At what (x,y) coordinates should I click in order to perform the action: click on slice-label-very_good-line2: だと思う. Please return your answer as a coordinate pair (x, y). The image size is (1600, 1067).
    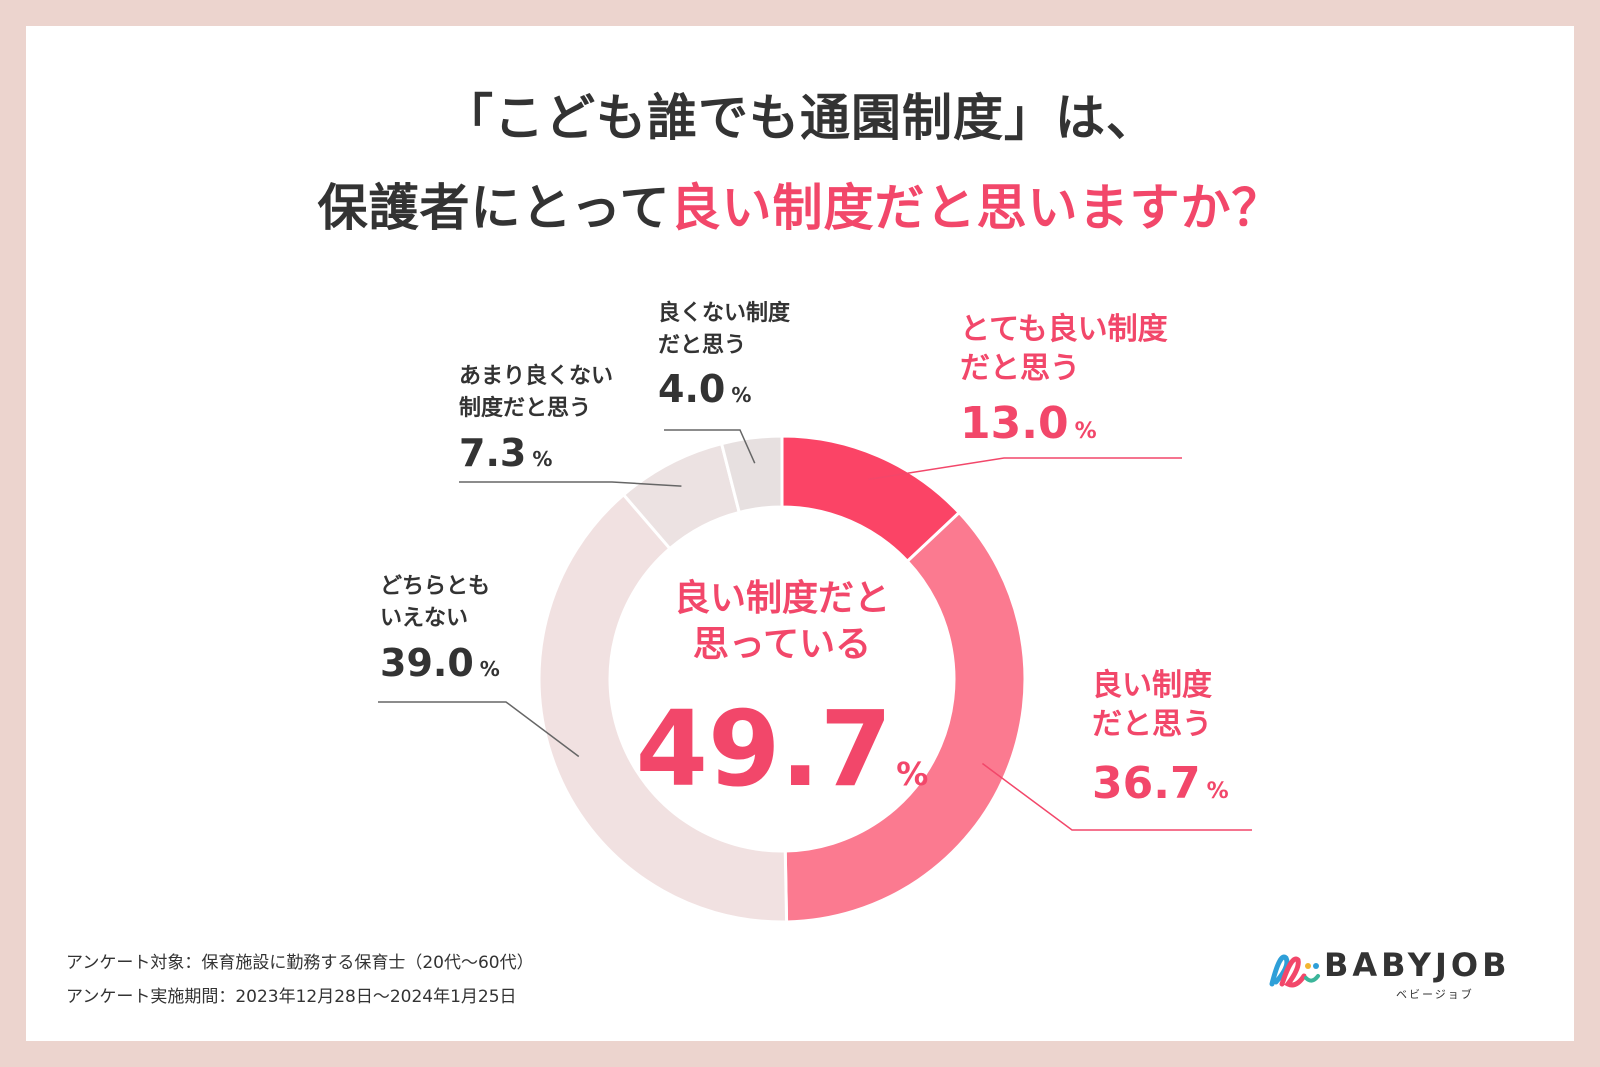
    Looking at the image, I should click on (1020, 368).